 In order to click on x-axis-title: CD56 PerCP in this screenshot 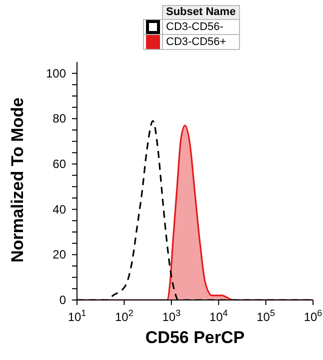, I will do `click(195, 338)`.